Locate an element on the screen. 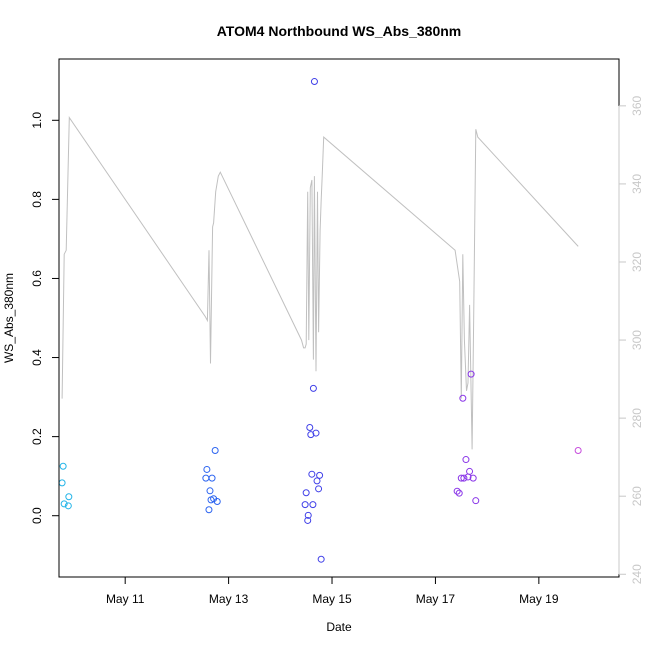  y2-tick-label: 280 is located at coordinates (637, 418).